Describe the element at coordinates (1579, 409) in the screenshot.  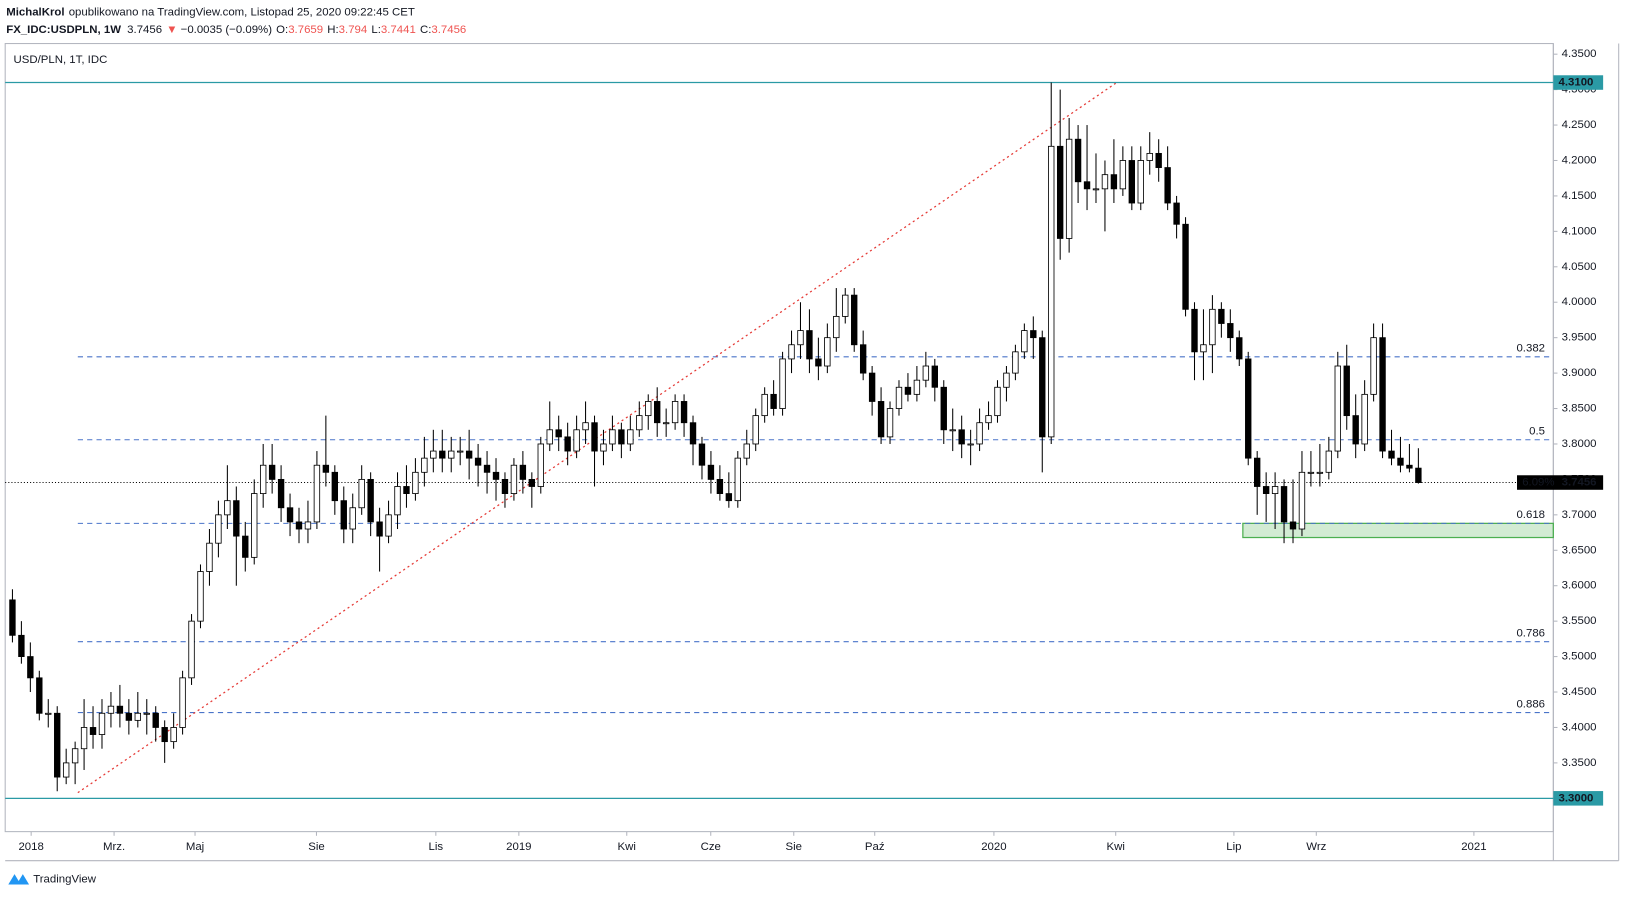
I see `y-tick-label: 3.8500` at that location.